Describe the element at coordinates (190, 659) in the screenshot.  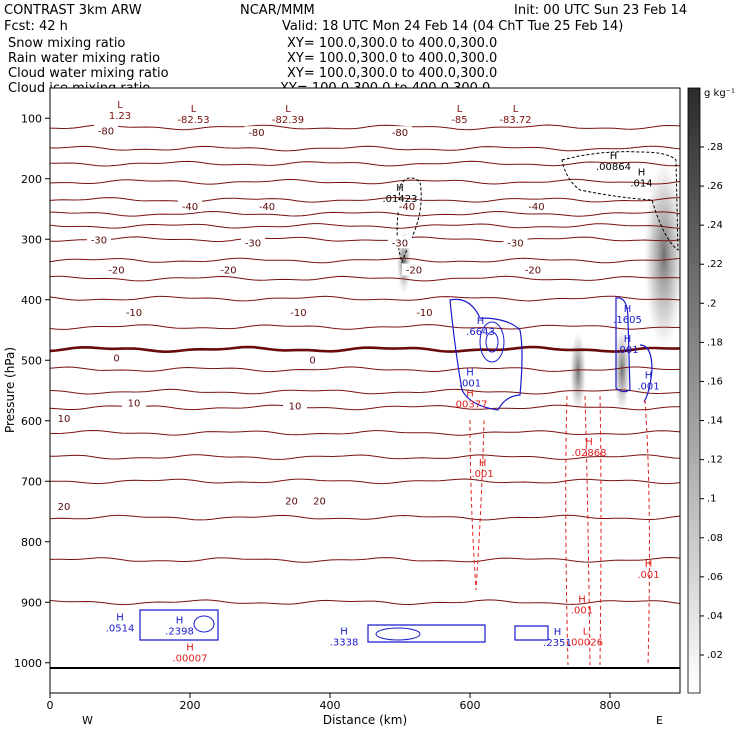
I see `extremum-value: .00007` at that location.